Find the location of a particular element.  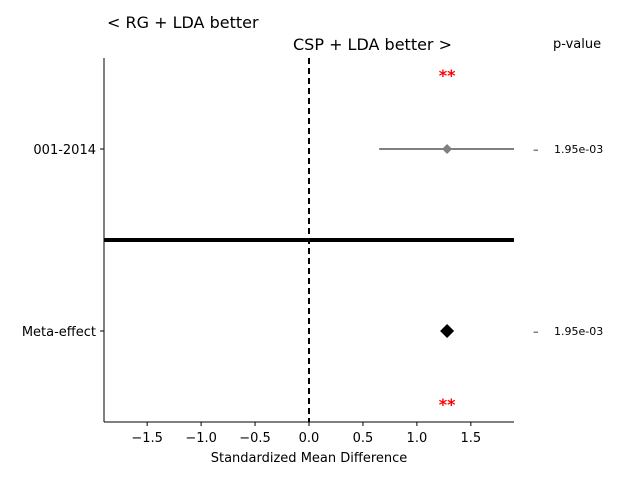

x-tick-label: −1.0 is located at coordinates (201, 438).